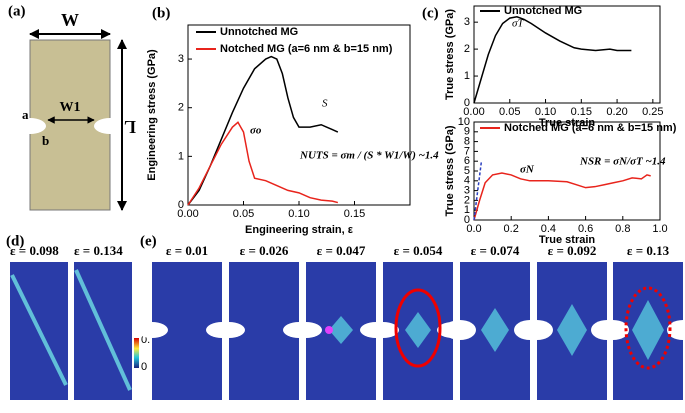  What do you see at coordinates (264, 250) in the screenshot?
I see `strain-label: ε = 0.026` at bounding box center [264, 250].